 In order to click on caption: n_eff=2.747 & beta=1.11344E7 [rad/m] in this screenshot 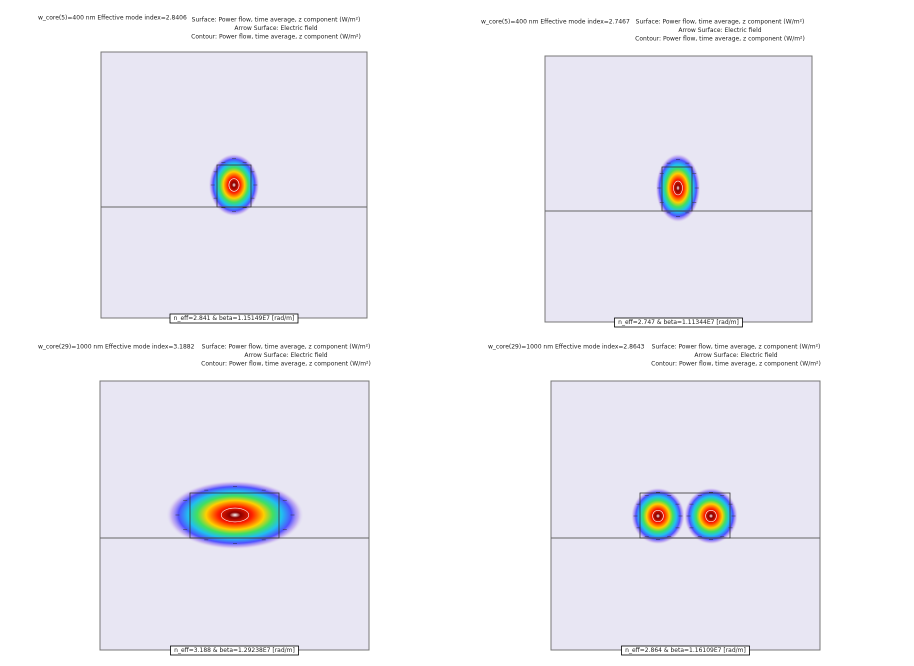, I will do `click(678, 322)`.